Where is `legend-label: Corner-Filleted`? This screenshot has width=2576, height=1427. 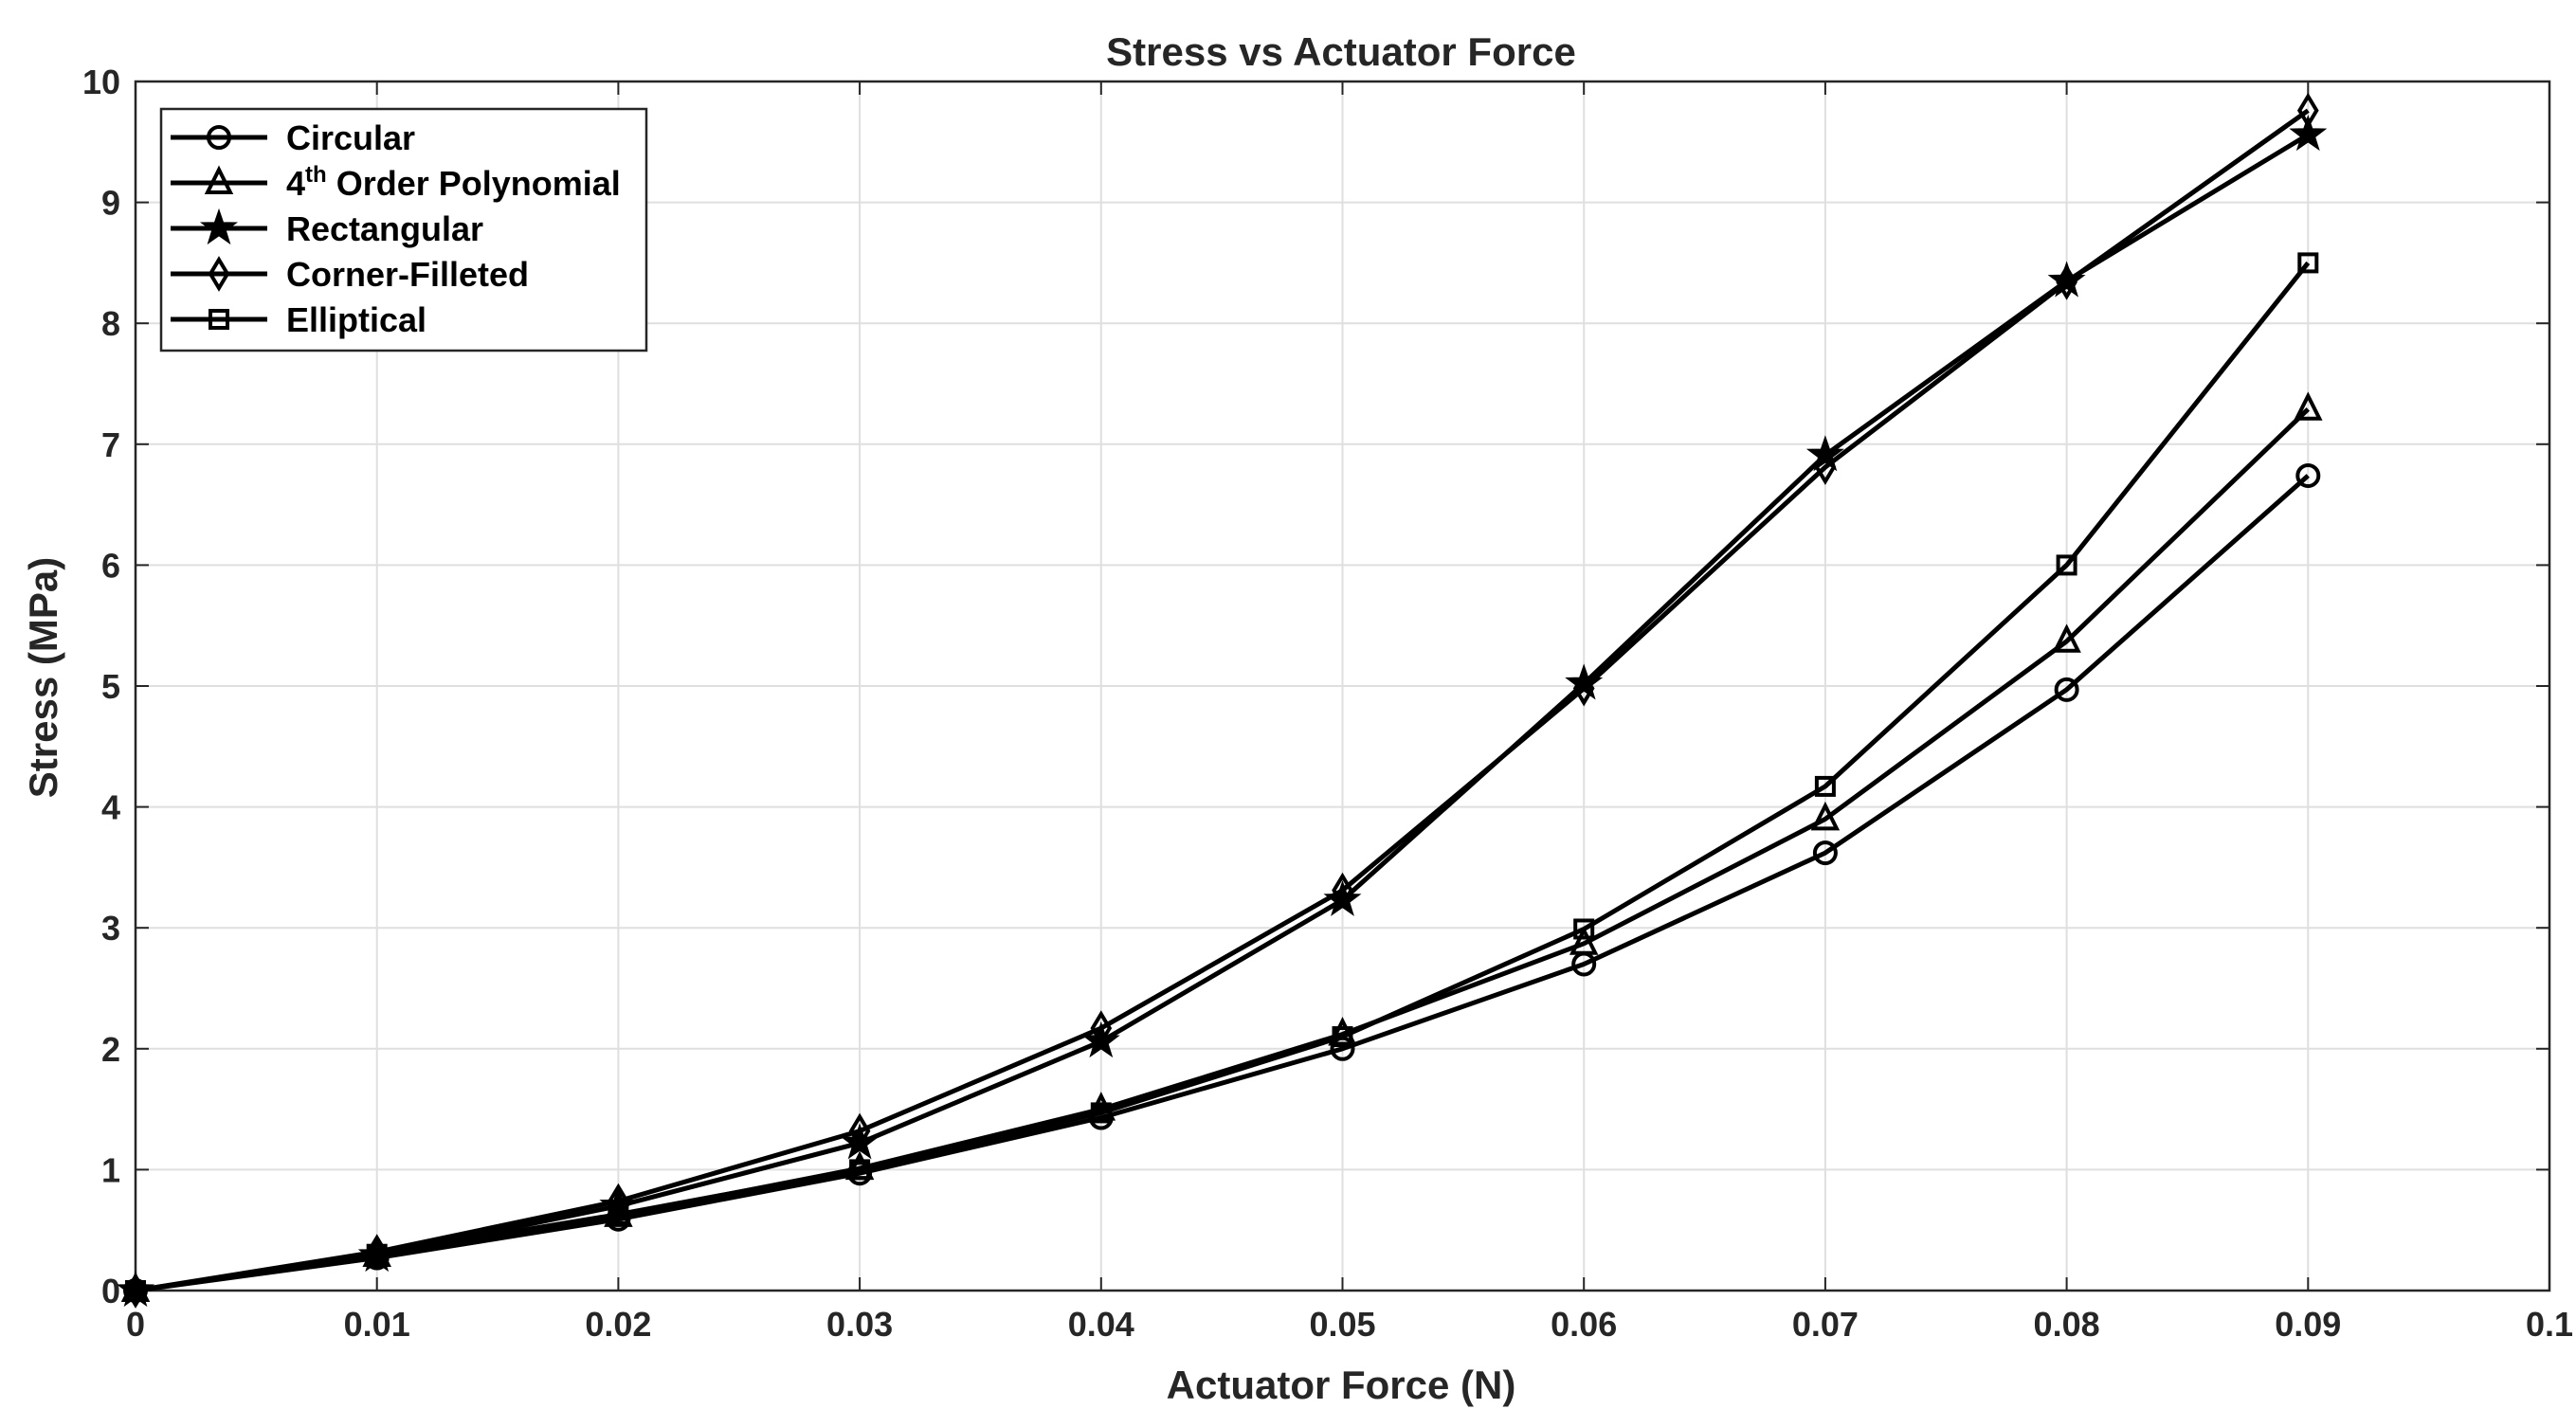 legend-label: Corner-Filleted is located at coordinates (407, 275).